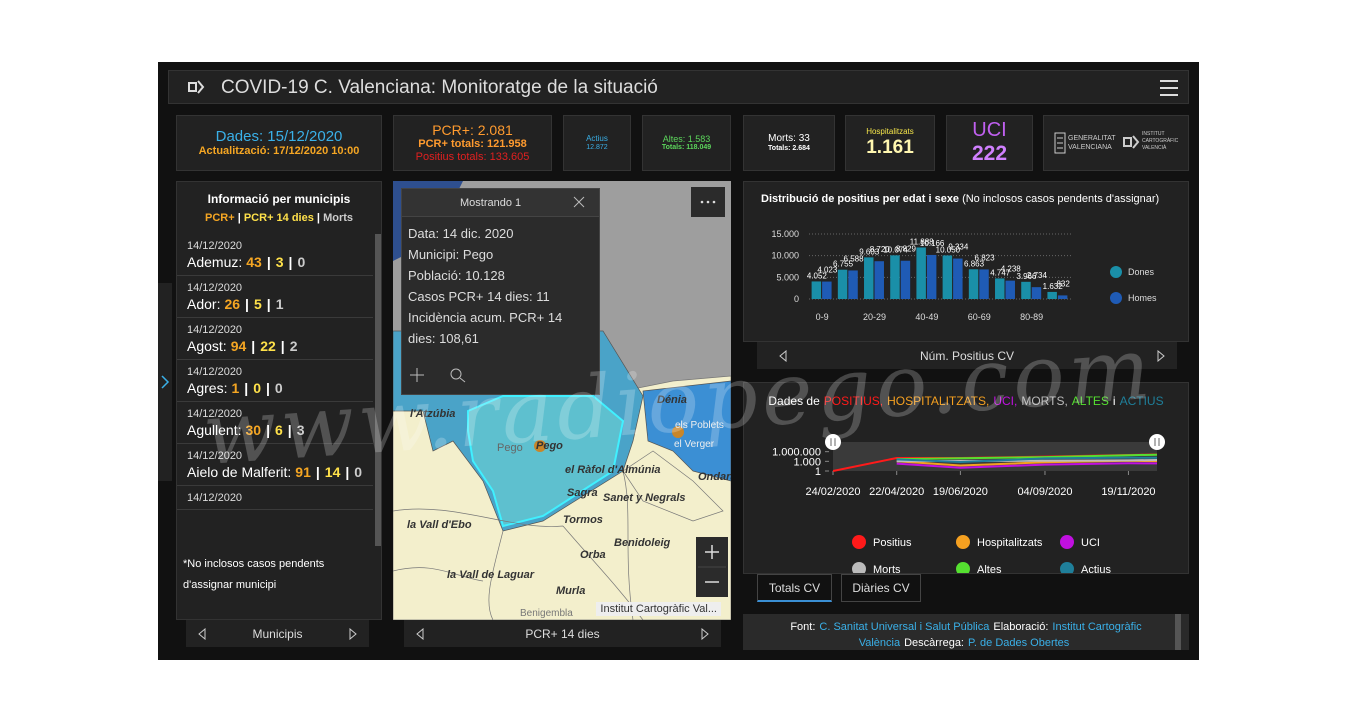 This screenshot has height=728, width=1366. I want to click on handle-grip, so click(1157, 442).